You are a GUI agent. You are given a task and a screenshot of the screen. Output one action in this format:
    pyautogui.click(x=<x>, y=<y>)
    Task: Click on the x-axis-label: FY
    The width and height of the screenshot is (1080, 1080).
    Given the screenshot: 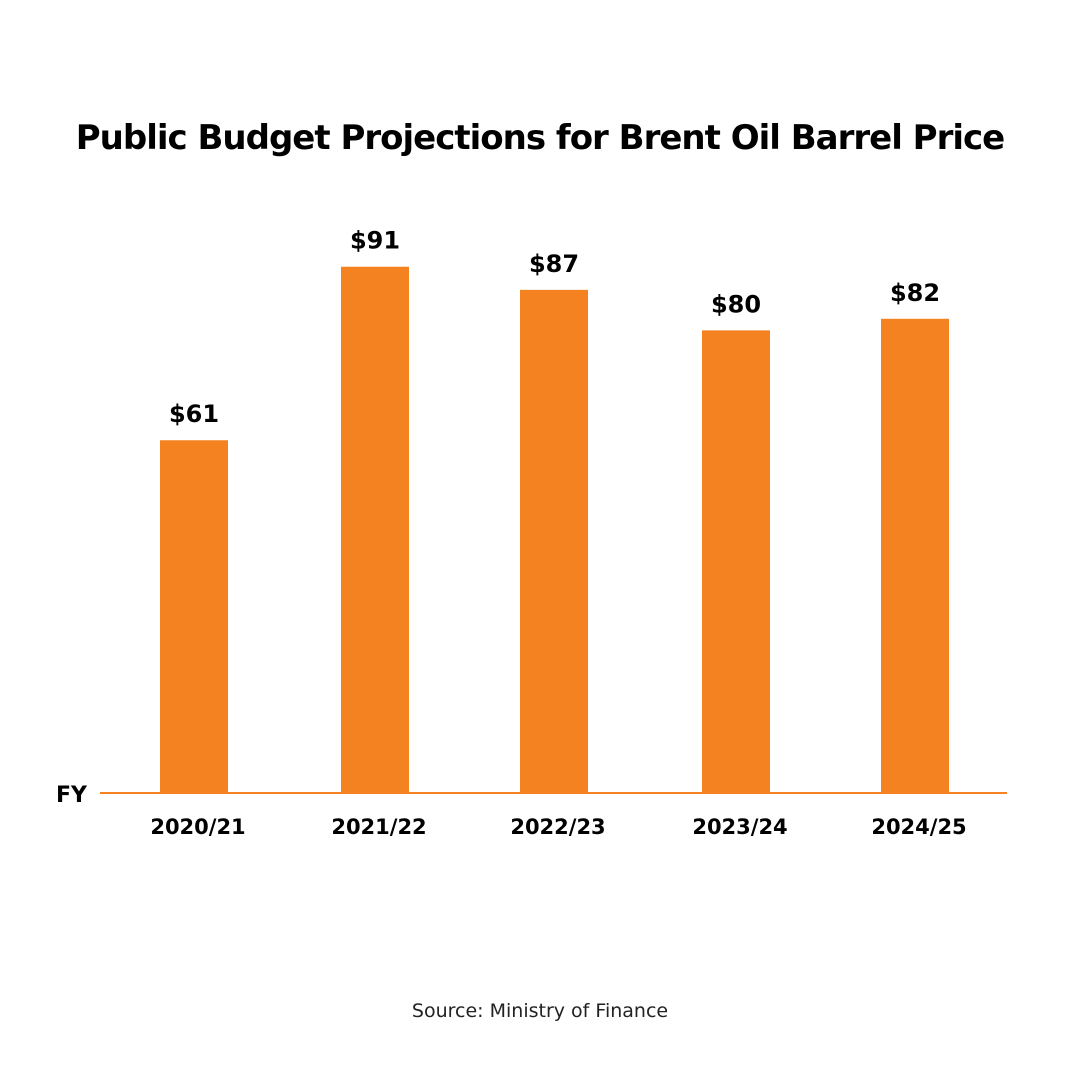 What is the action you would take?
    pyautogui.click(x=72, y=795)
    